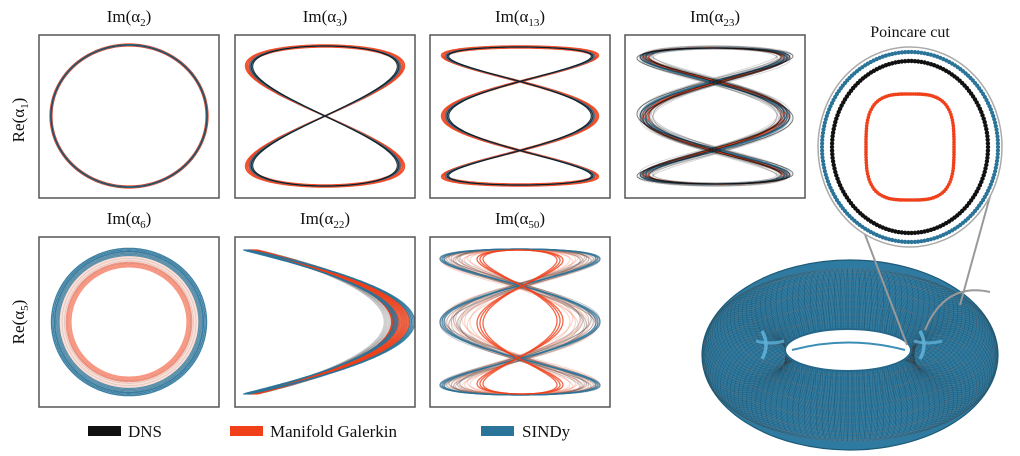  I want to click on legend-swatch-dns, so click(104, 431).